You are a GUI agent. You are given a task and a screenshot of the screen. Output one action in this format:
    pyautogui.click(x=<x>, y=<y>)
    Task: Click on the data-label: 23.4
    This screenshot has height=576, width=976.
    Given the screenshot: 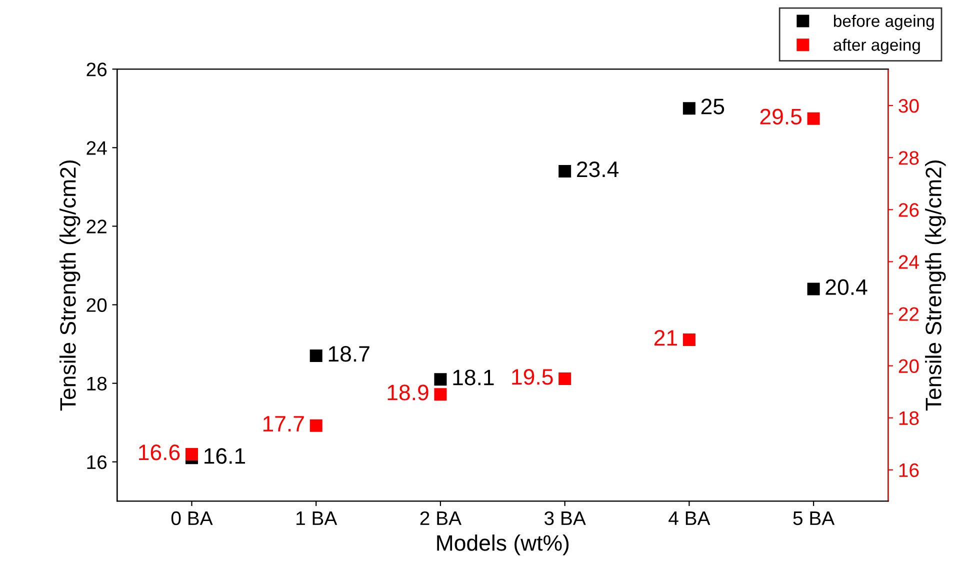 What is the action you would take?
    pyautogui.click(x=598, y=169)
    